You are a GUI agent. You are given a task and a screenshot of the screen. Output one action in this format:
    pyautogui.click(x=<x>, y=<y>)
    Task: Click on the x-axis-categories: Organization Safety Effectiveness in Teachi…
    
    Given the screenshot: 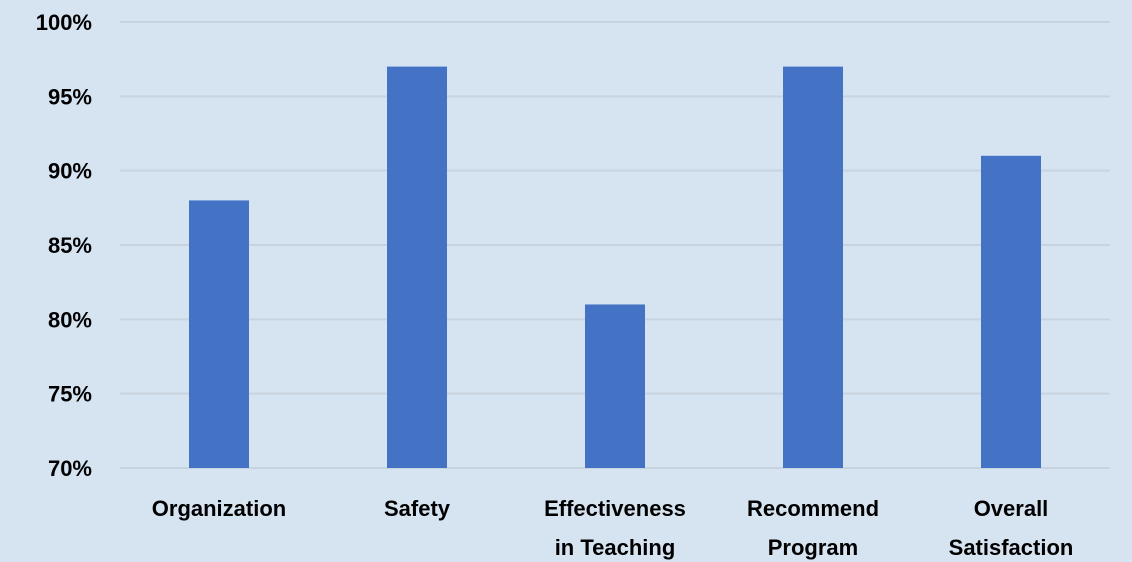 What is the action you would take?
    pyautogui.click(x=613, y=528)
    